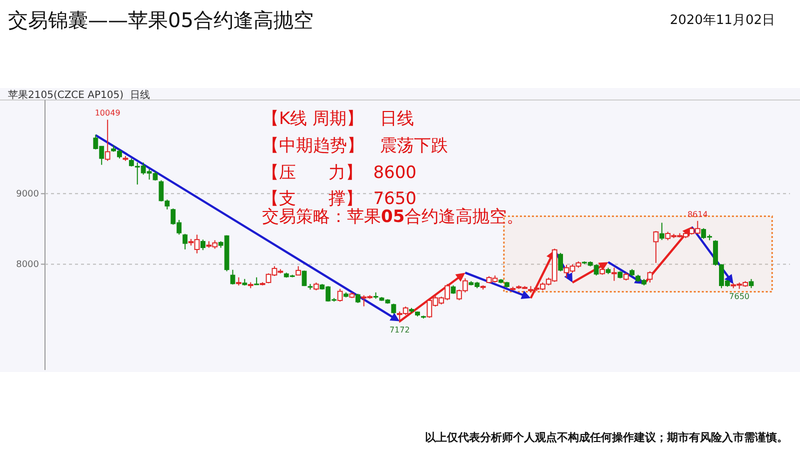 The image size is (800, 450). Describe the element at coordinates (79, 95) in the screenshot. I see `chart-subtitle: 苹果2105(CZCE AP105) 日线` at that location.